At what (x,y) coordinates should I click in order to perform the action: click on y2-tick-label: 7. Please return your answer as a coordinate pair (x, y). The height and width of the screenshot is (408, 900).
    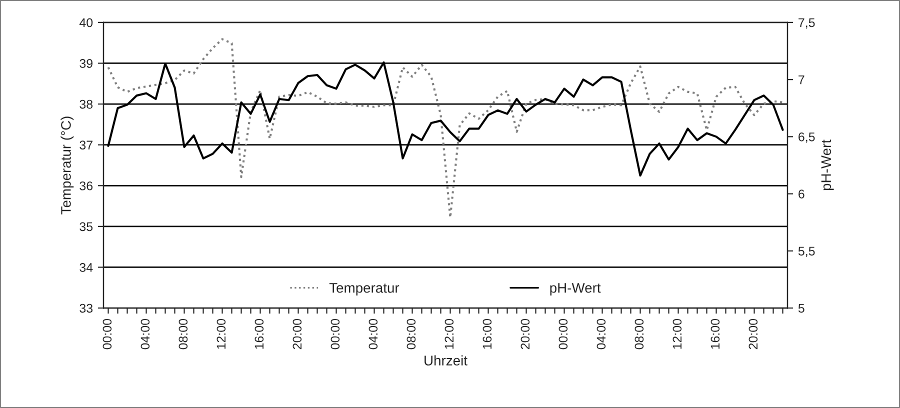
    Looking at the image, I should click on (801, 79).